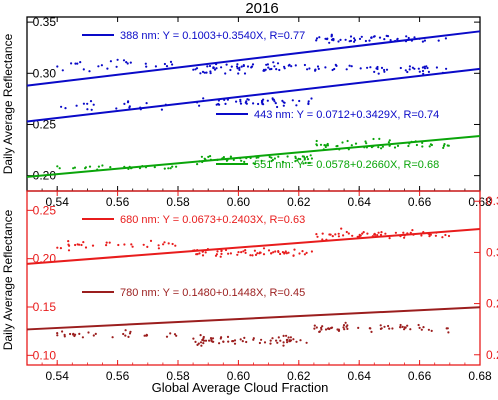  What do you see at coordinates (492, 304) in the screenshot?
I see `y-tick-label-right: 0.25` at bounding box center [492, 304].